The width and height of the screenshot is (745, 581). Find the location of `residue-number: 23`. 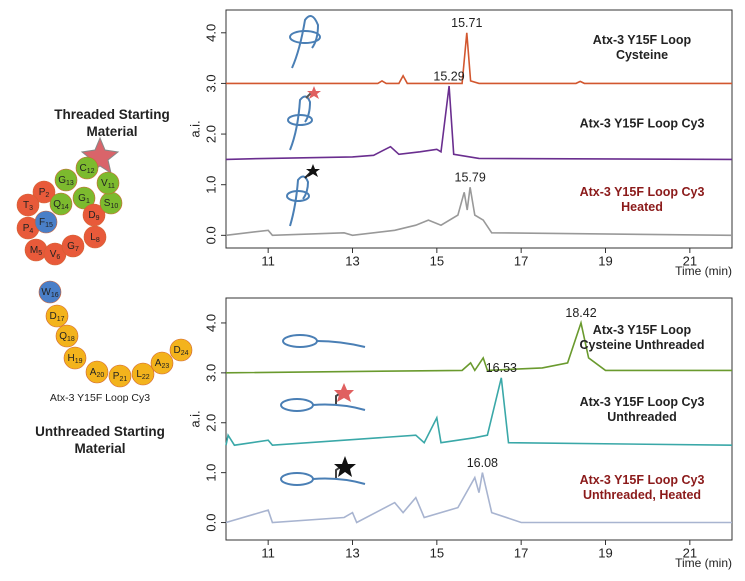

residue-number: 23 is located at coordinates (165, 366).